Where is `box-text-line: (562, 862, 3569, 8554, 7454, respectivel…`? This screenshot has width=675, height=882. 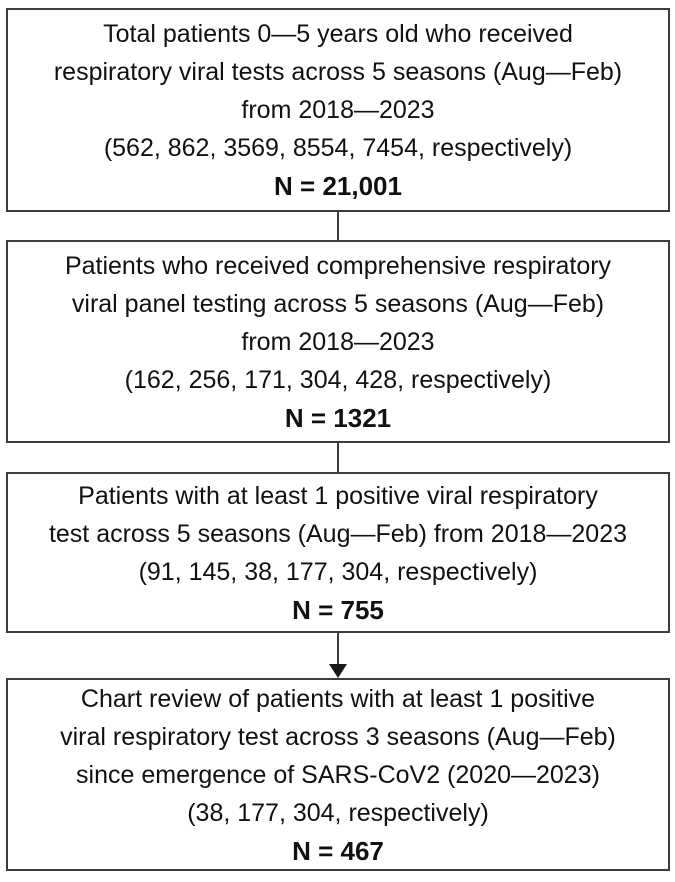
box-text-line: (562, 862, 3569, 8554, 7454, respectivel… is located at coordinates (338, 148).